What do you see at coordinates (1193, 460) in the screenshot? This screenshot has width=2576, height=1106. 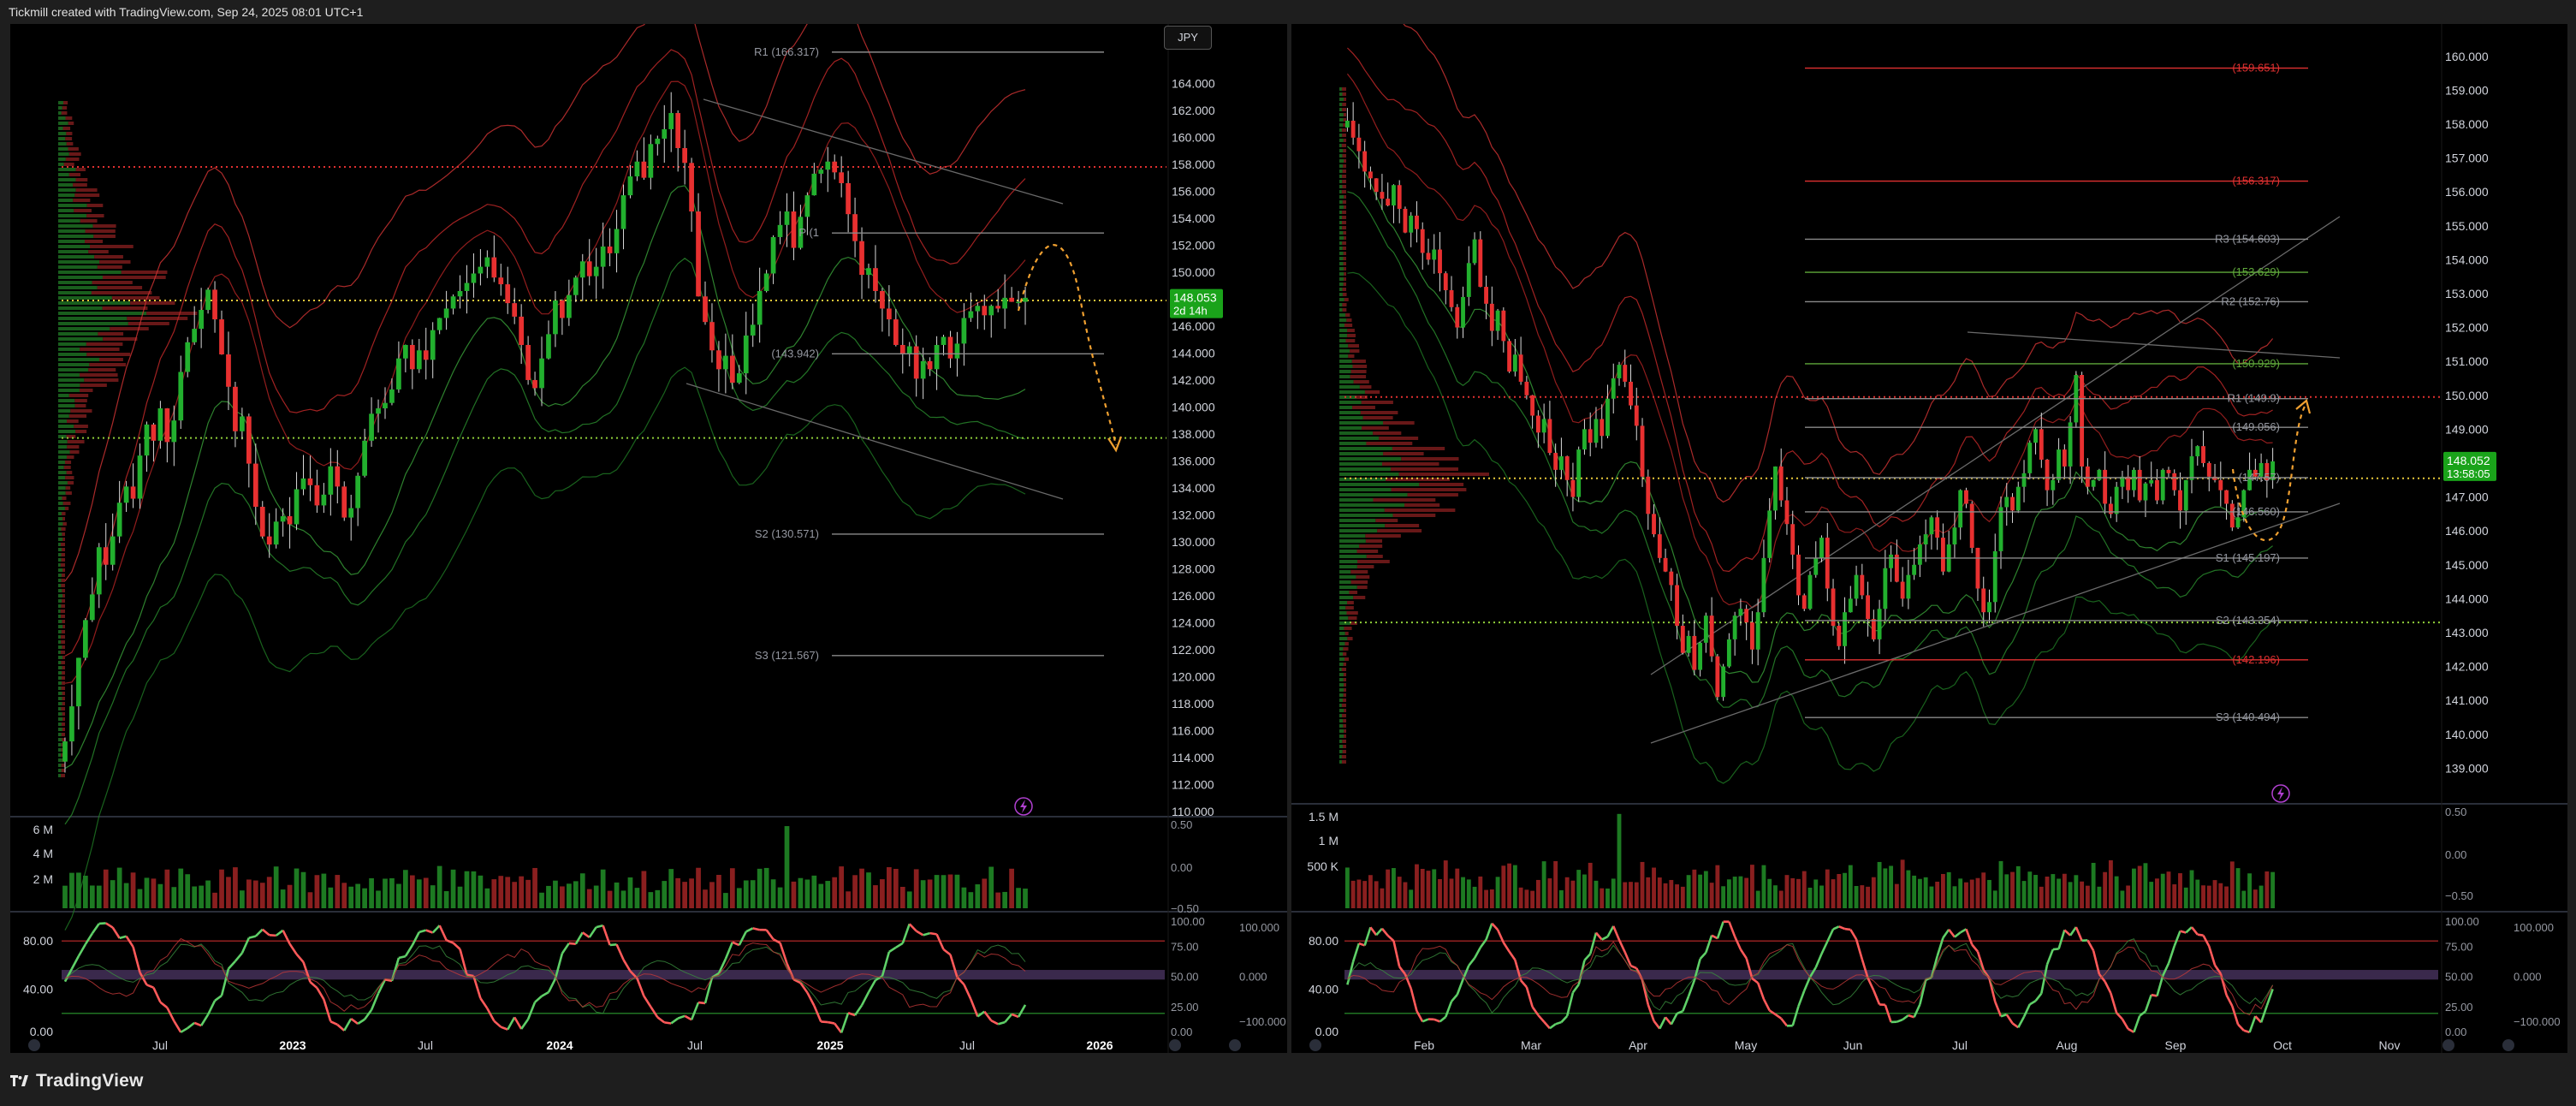 I see `y-tick-15: 136.000` at bounding box center [1193, 460].